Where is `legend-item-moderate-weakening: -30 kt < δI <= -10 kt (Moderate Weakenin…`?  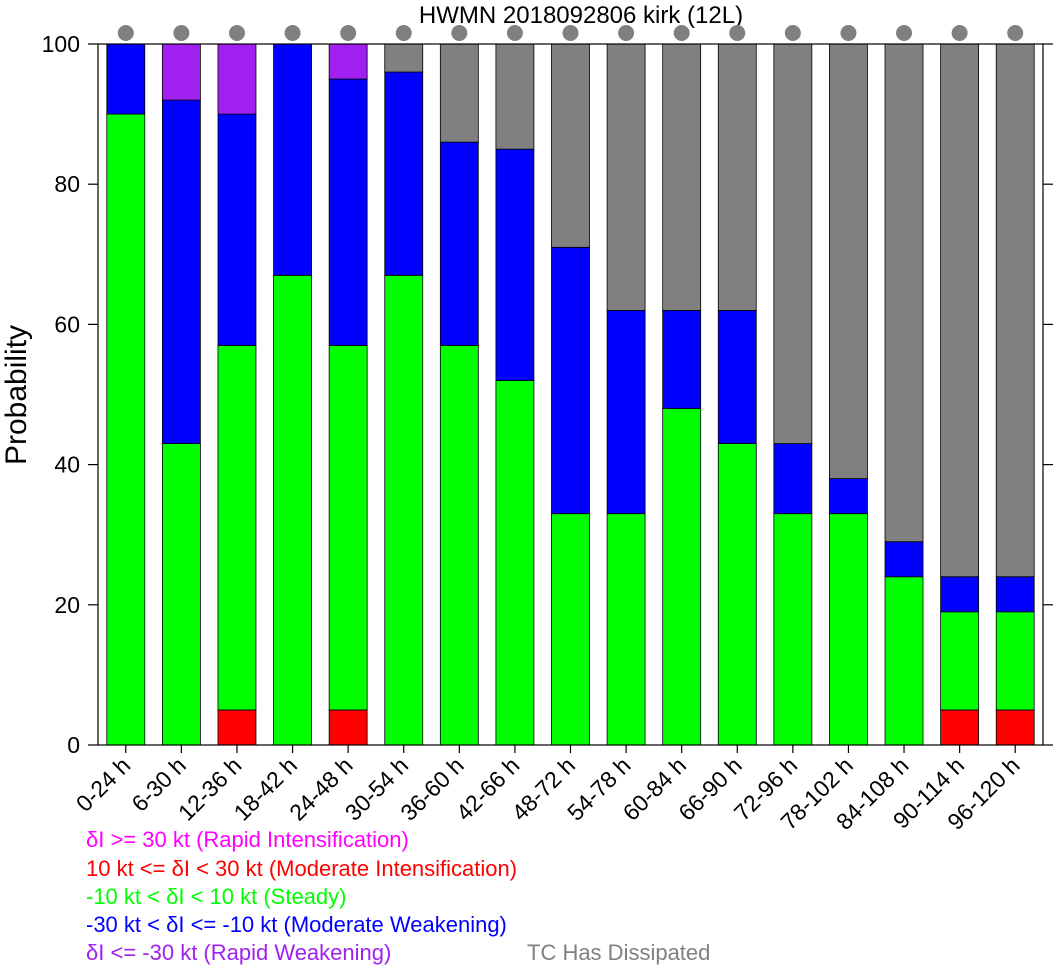 legend-item-moderate-weakening: -30 kt < δI <= -10 kt (Moderate Weakenin… is located at coordinates (296, 924).